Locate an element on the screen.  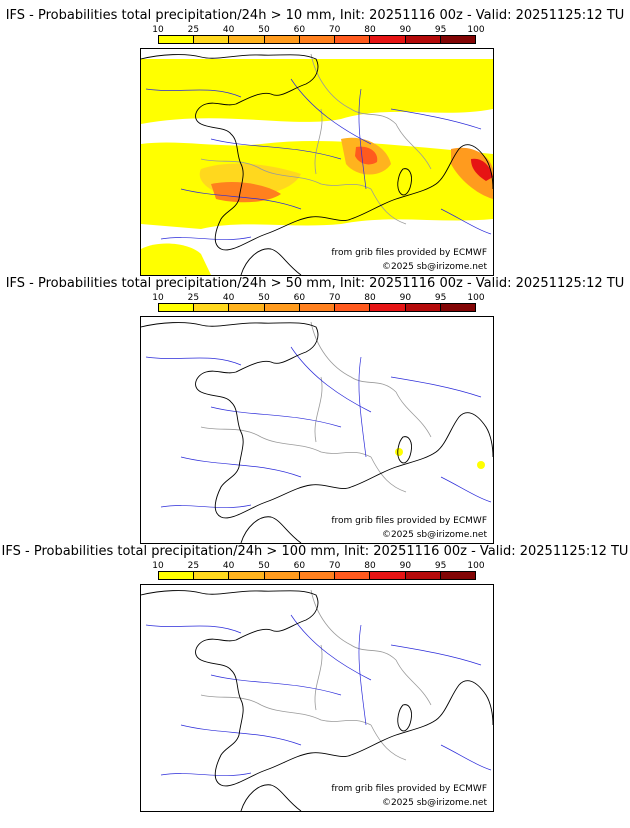
colorbar-tick-label: 90 is located at coordinates (405, 30).